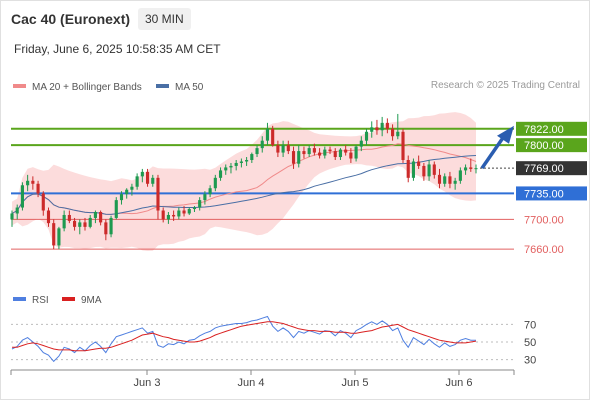  Describe the element at coordinates (492, 153) in the screenshot. I see `forecast-arrow-shaft` at that location.